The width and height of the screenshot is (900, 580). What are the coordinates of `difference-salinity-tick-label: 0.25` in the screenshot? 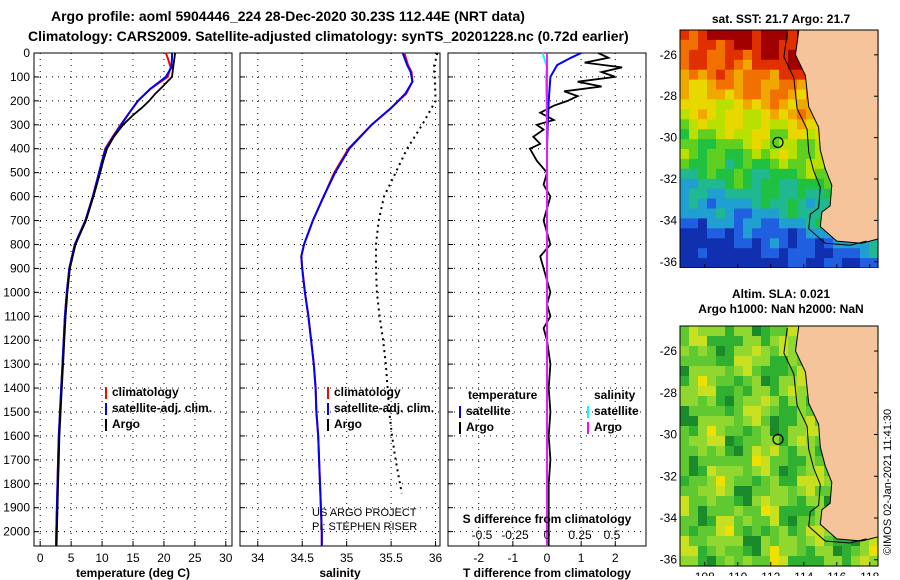 It's located at (580, 535).